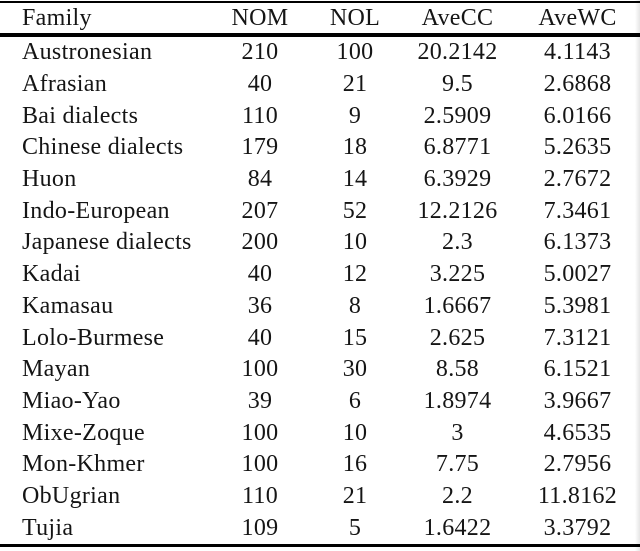 The width and height of the screenshot is (640, 551). What do you see at coordinates (457, 305) in the screenshot?
I see `avecc-cell: 1.6667` at bounding box center [457, 305].